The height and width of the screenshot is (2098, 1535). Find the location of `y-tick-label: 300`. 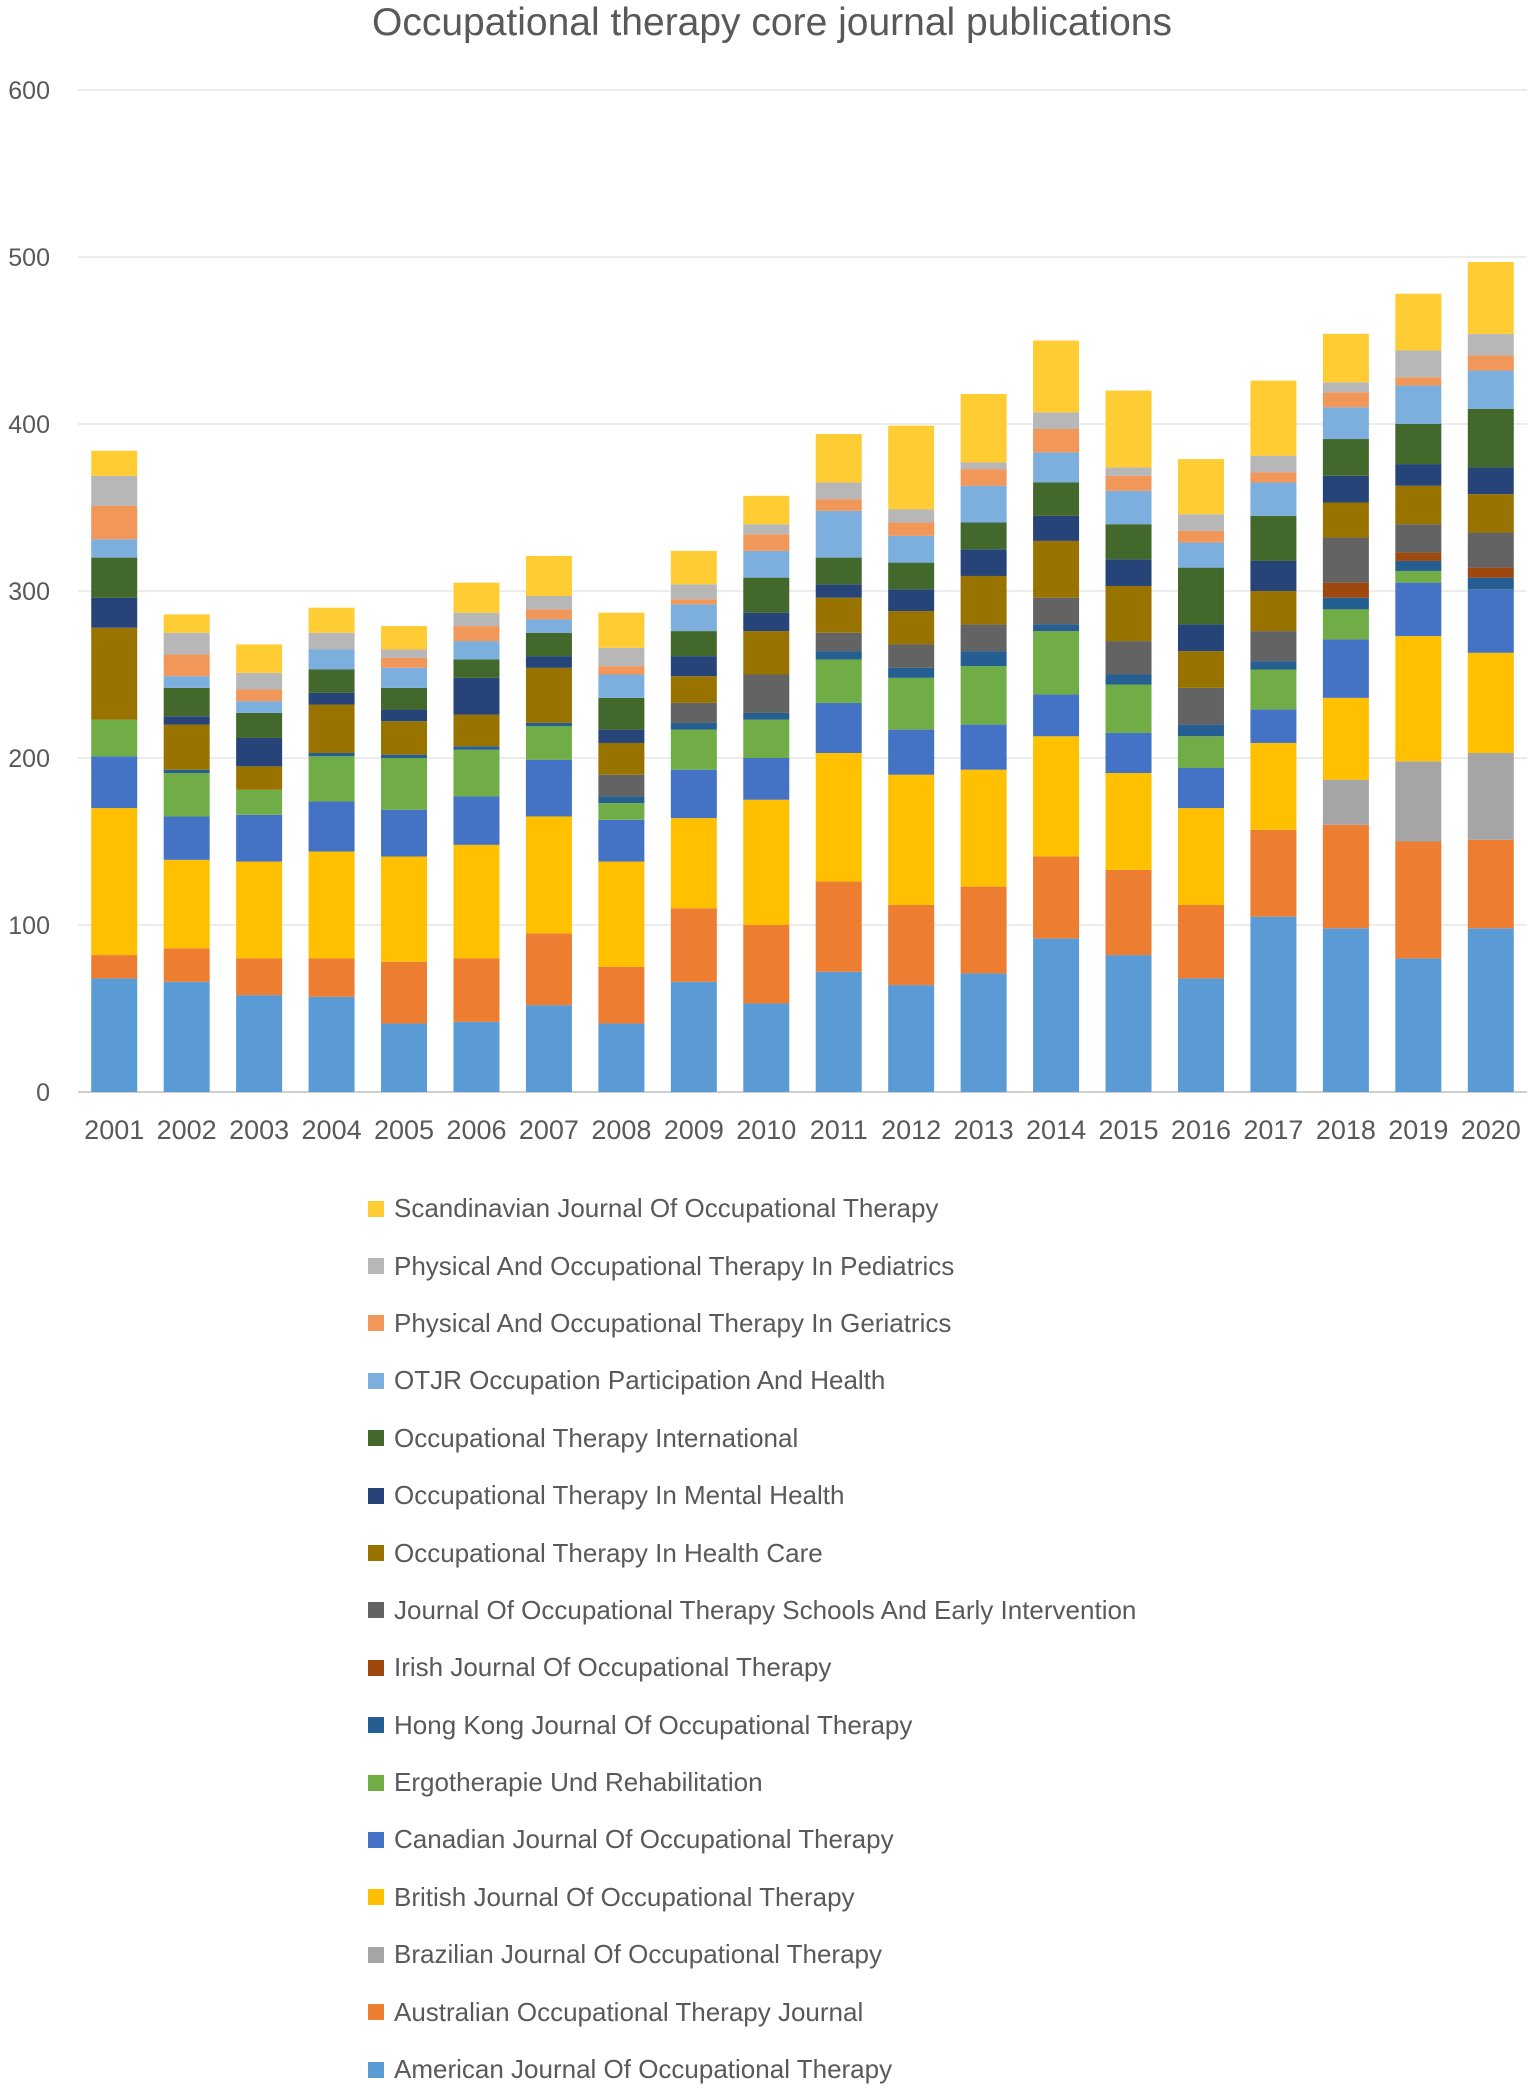

y-tick-label: 300 is located at coordinates (29, 592).